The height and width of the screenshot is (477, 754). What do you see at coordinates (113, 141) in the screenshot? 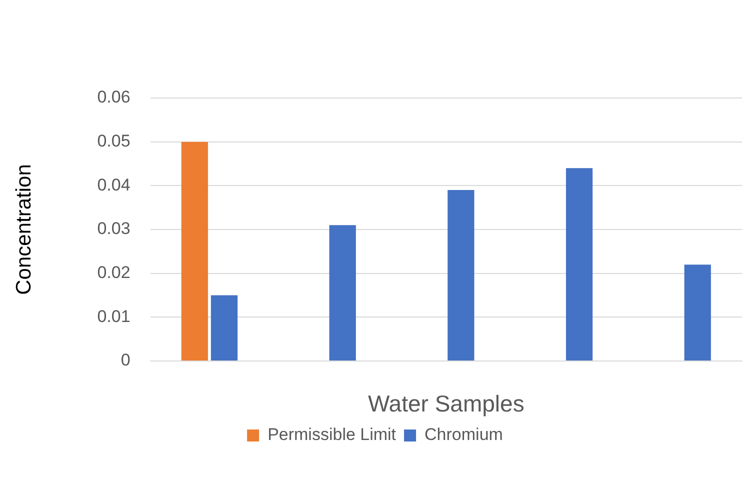
I see `y-tick-label: 0.05` at bounding box center [113, 141].